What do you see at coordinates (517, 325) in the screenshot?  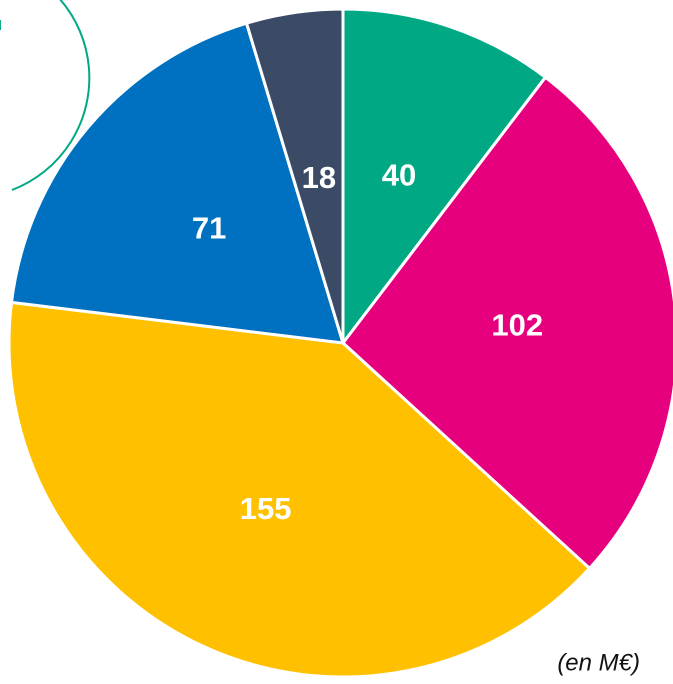 I see `data-label: 102` at bounding box center [517, 325].